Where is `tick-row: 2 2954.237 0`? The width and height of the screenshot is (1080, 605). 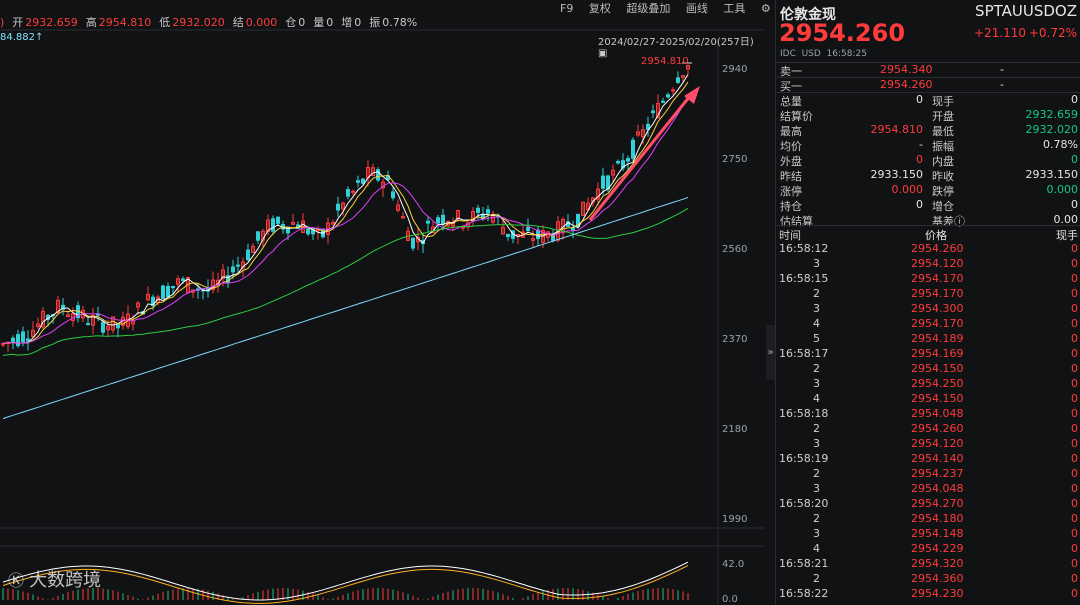
tick-row: 2 2954.237 0 is located at coordinates (928, 474).